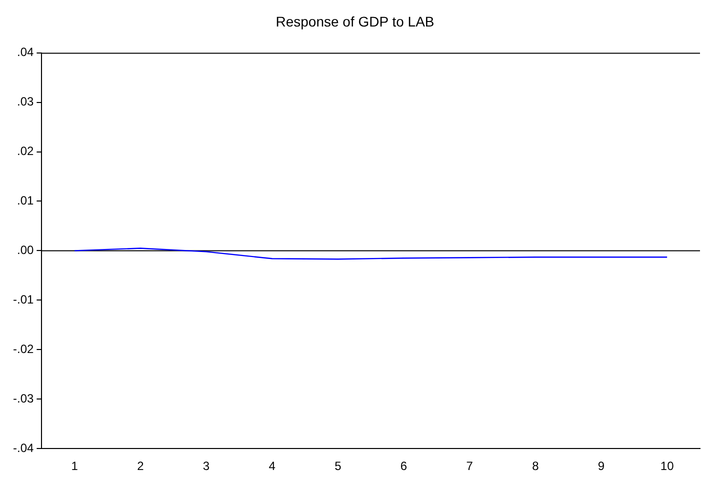  What do you see at coordinates (23, 447) in the screenshot?
I see `y-tick-label: -.04` at bounding box center [23, 447].